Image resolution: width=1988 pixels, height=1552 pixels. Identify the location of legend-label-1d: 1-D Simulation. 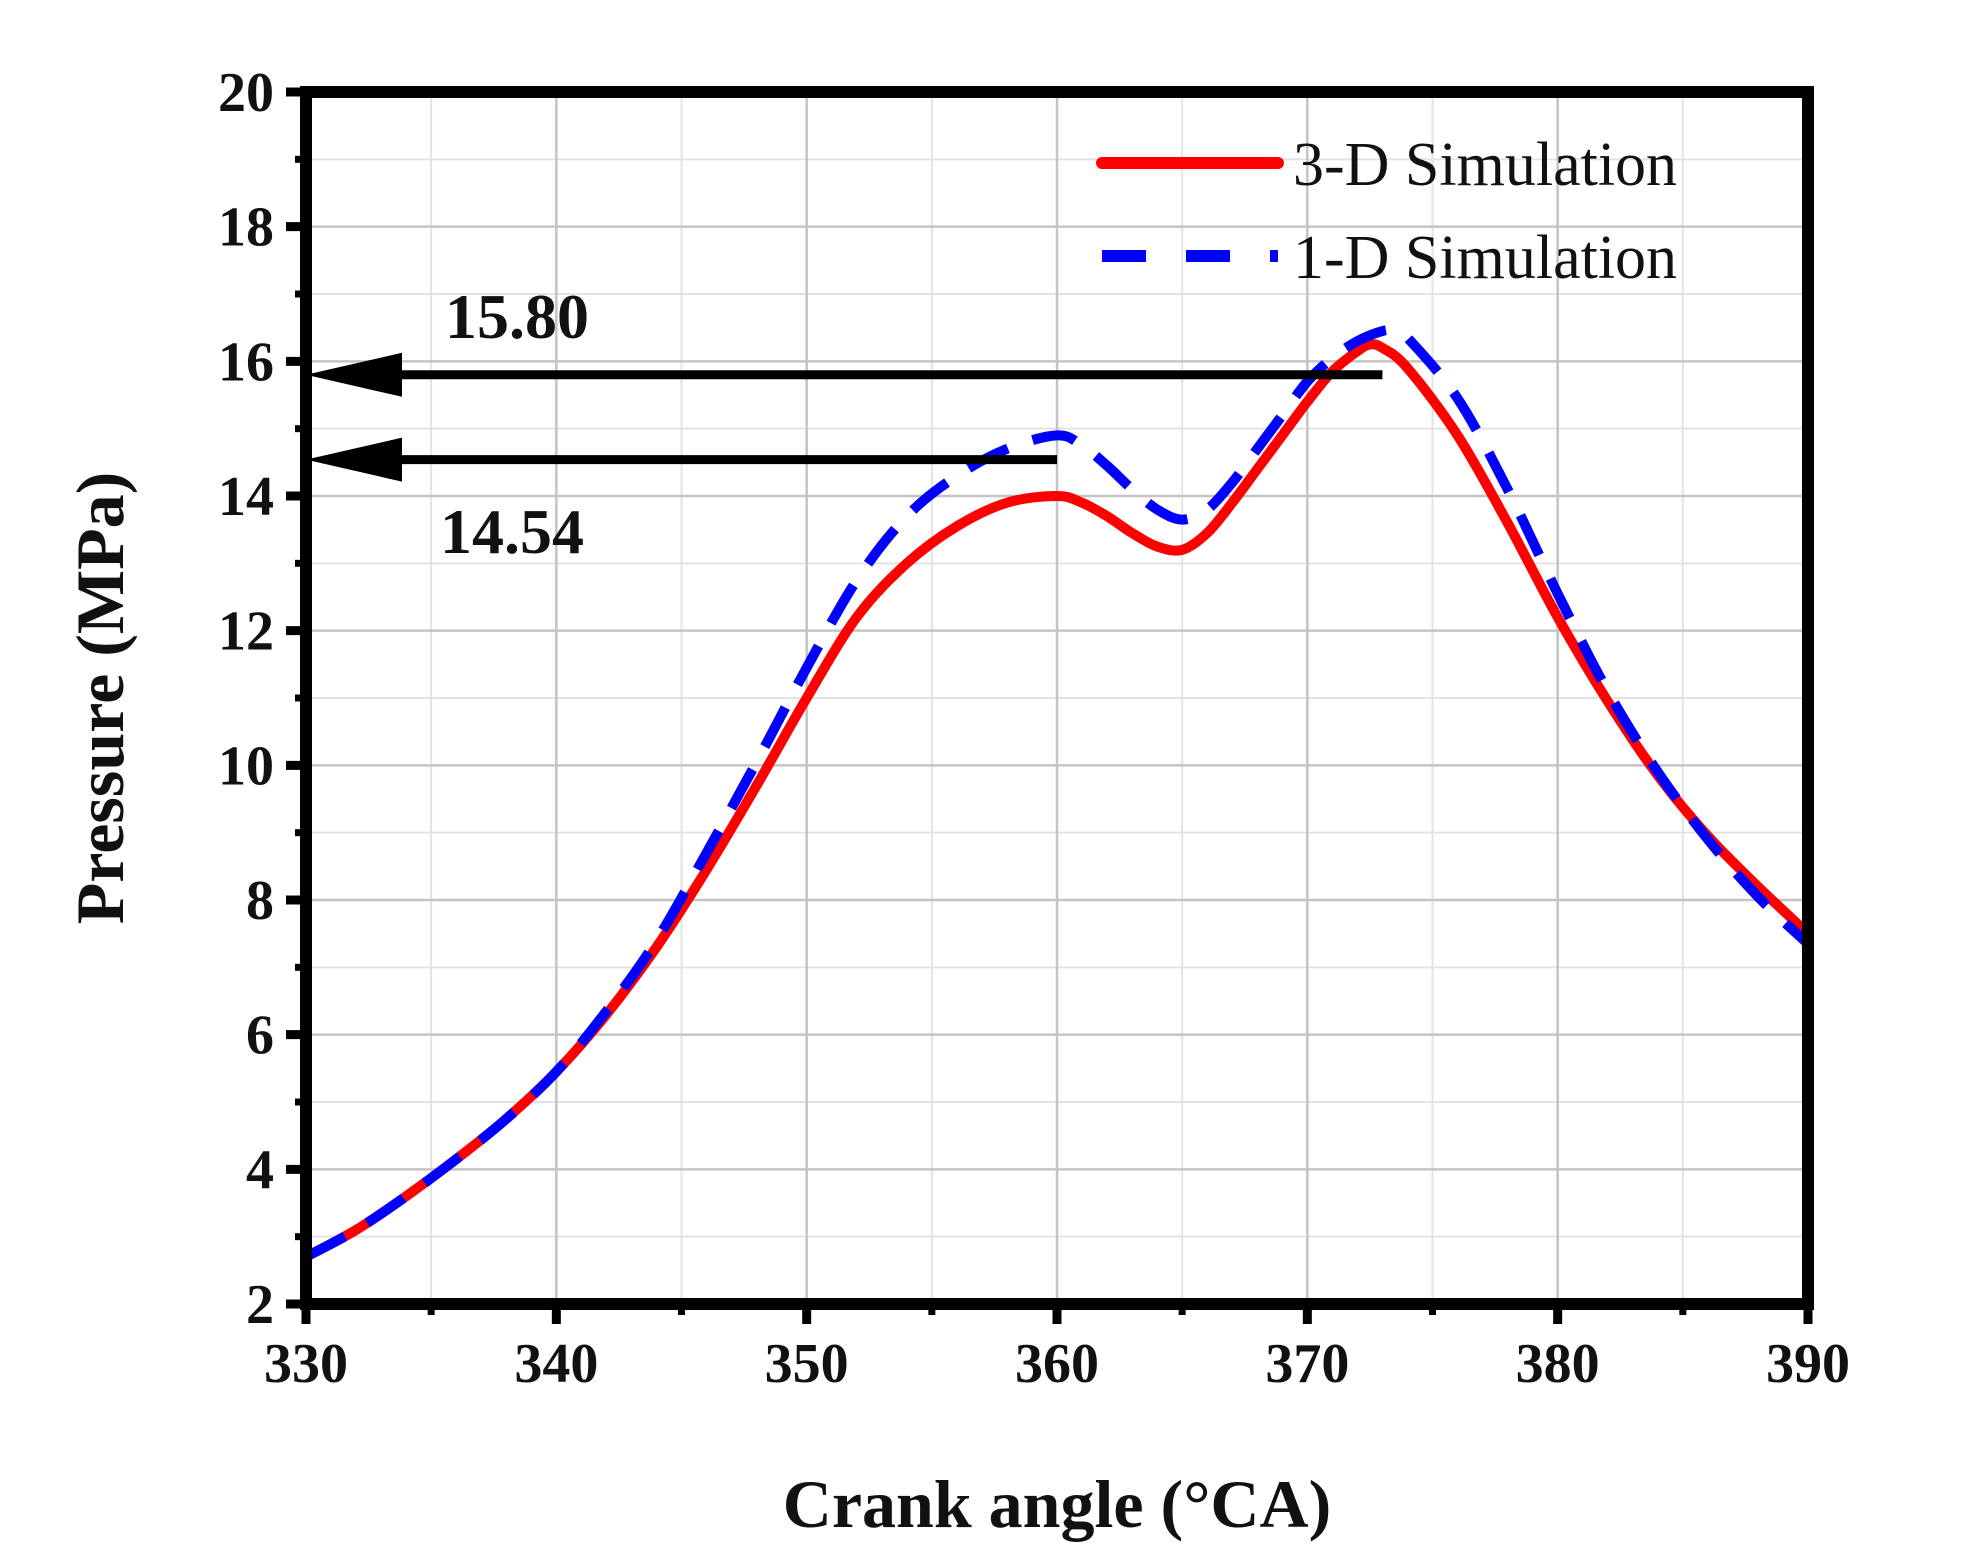
(1485, 258).